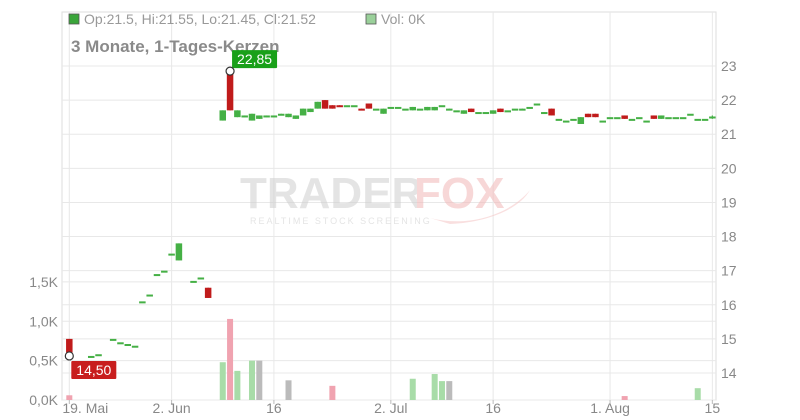 The height and width of the screenshot is (420, 800). Describe the element at coordinates (175, 46) in the screenshot. I see `chart-subtitle: 3 Monate, 1-Tages-Kerzen` at that location.